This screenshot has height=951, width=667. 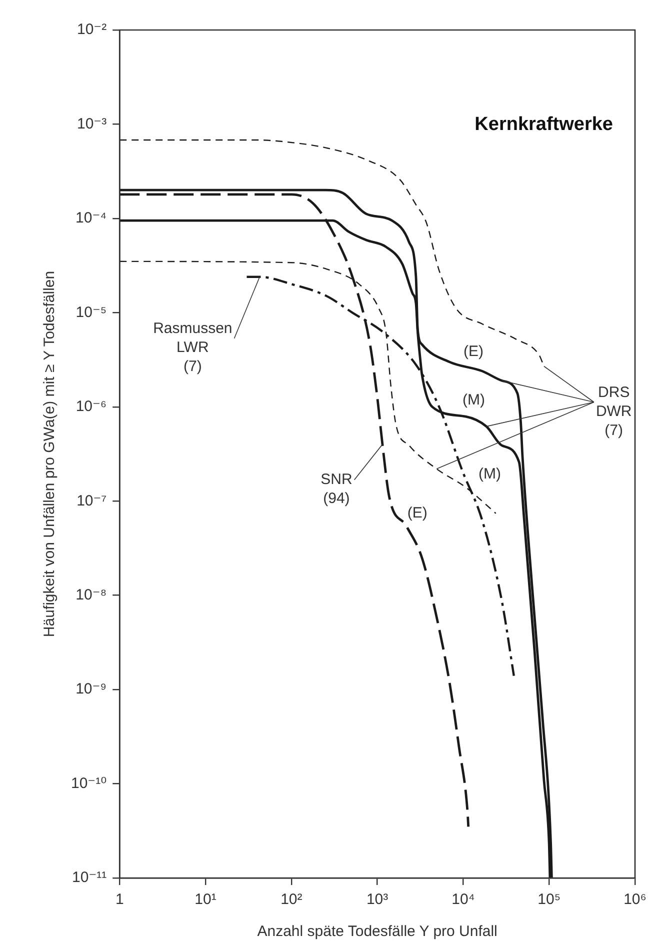 I want to click on y-tick-label: 10⁻⁶, so click(x=91, y=407).